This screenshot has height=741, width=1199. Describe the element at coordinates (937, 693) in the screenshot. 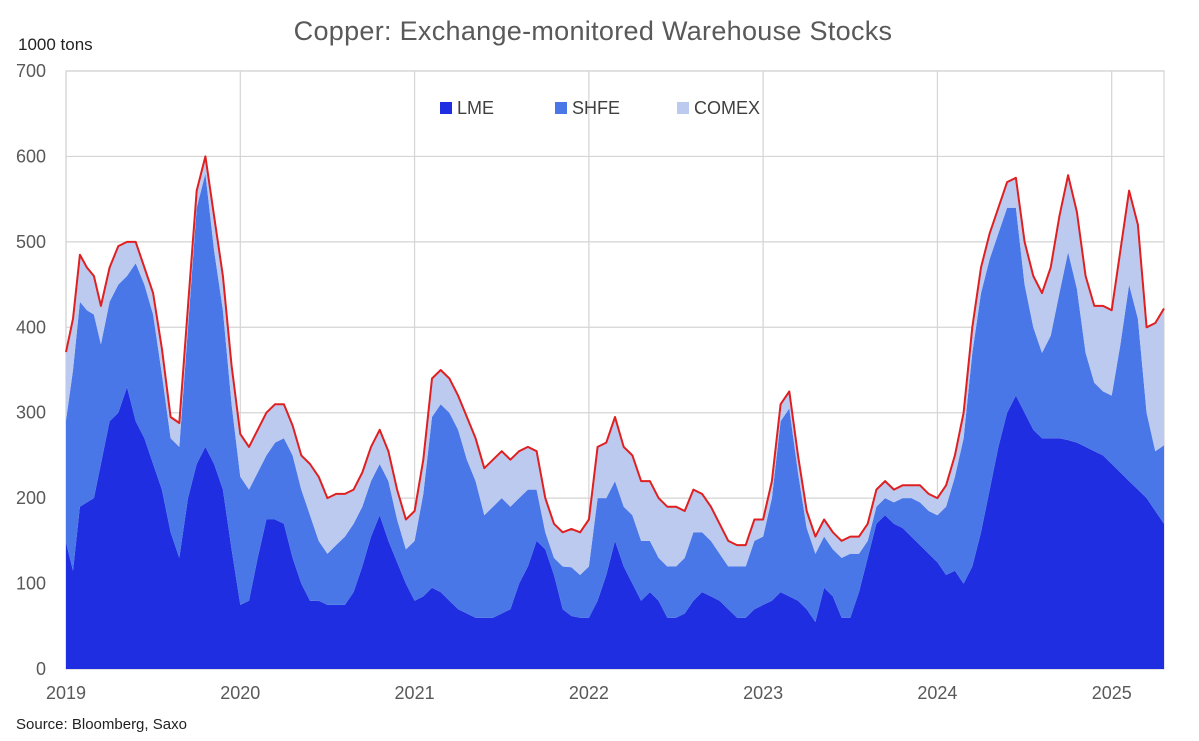

I see `x-tick-label: 2024` at that location.